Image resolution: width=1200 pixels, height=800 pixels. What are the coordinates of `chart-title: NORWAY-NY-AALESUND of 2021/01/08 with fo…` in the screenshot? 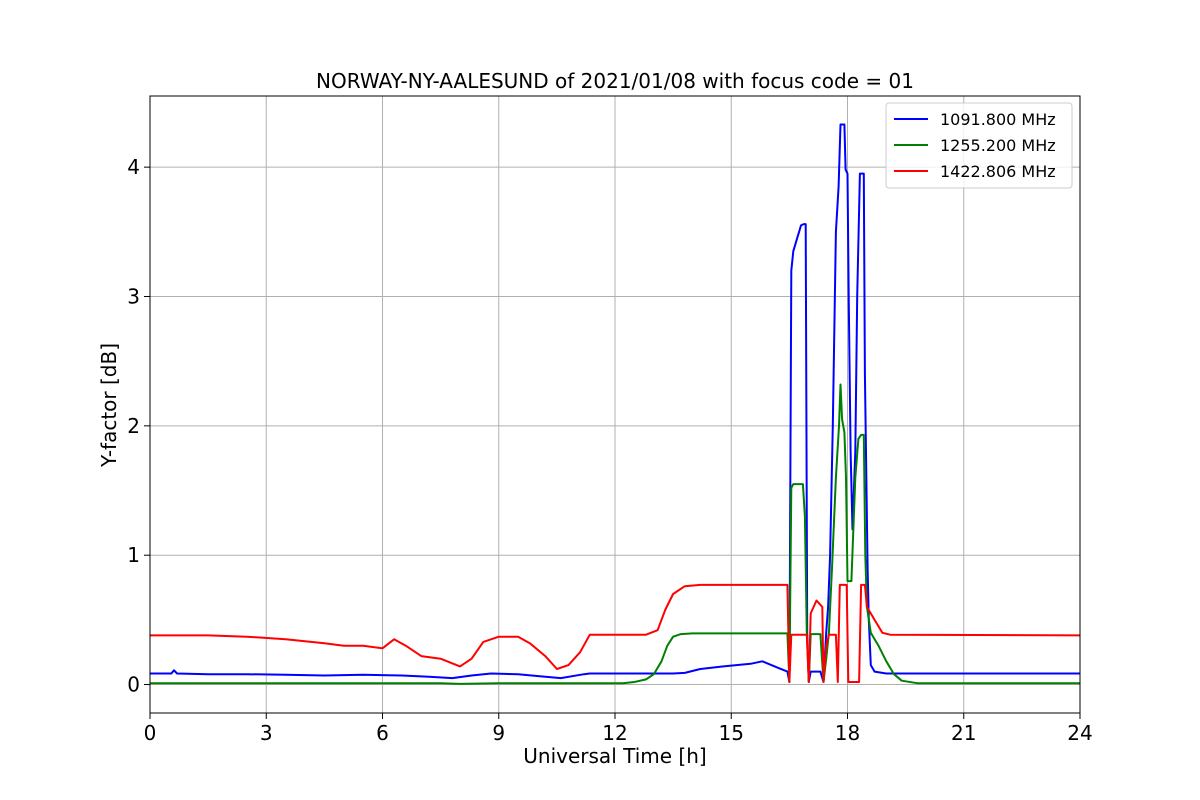 It's located at (615, 81).